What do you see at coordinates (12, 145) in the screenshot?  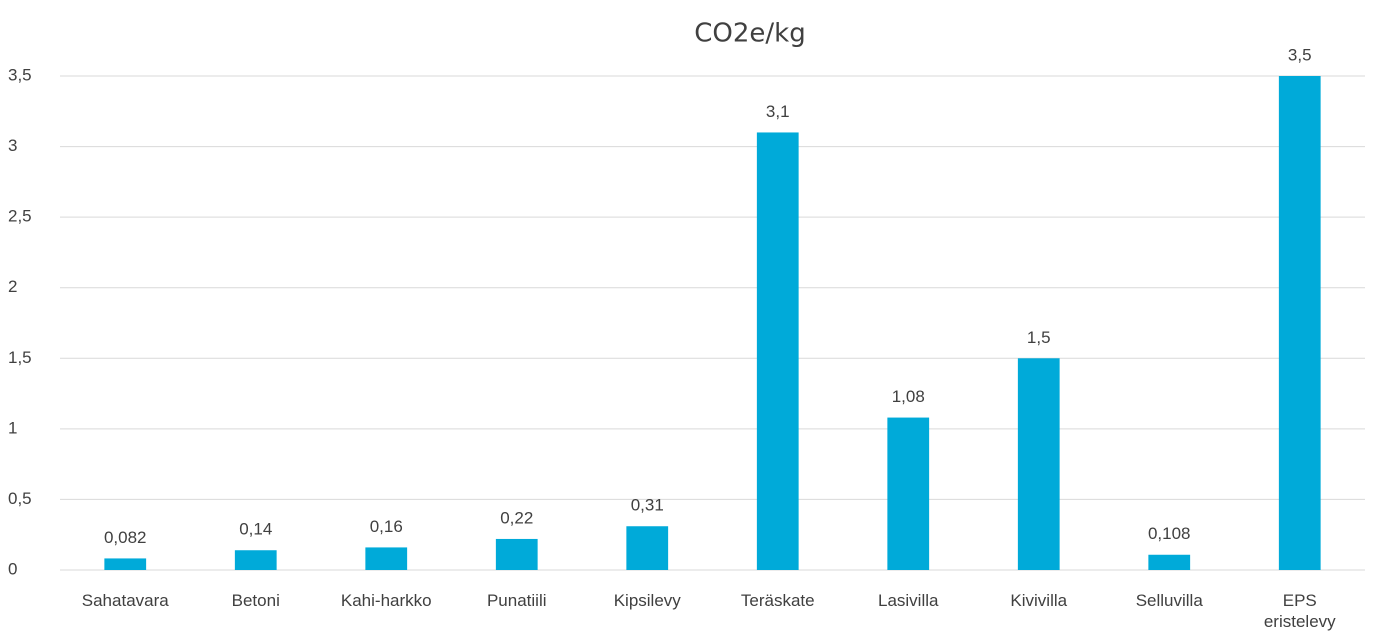 I see `y-tick-label: 3` at bounding box center [12, 145].